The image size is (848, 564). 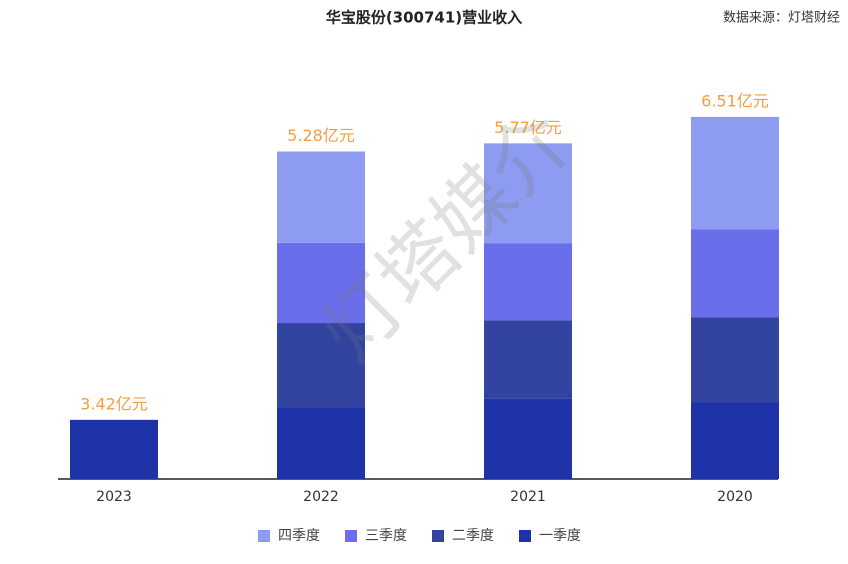 I want to click on data-label: 6.51亿元, so click(x=735, y=100).